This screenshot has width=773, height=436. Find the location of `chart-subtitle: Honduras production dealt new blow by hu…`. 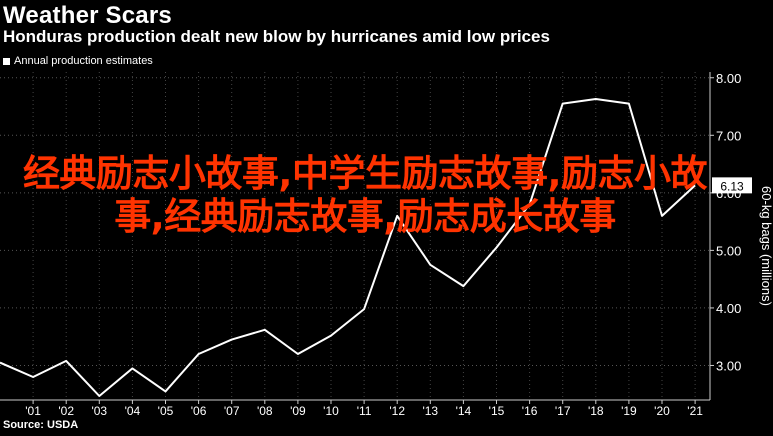

chart-subtitle: Honduras production dealt new blow by hu… is located at coordinates (276, 36).